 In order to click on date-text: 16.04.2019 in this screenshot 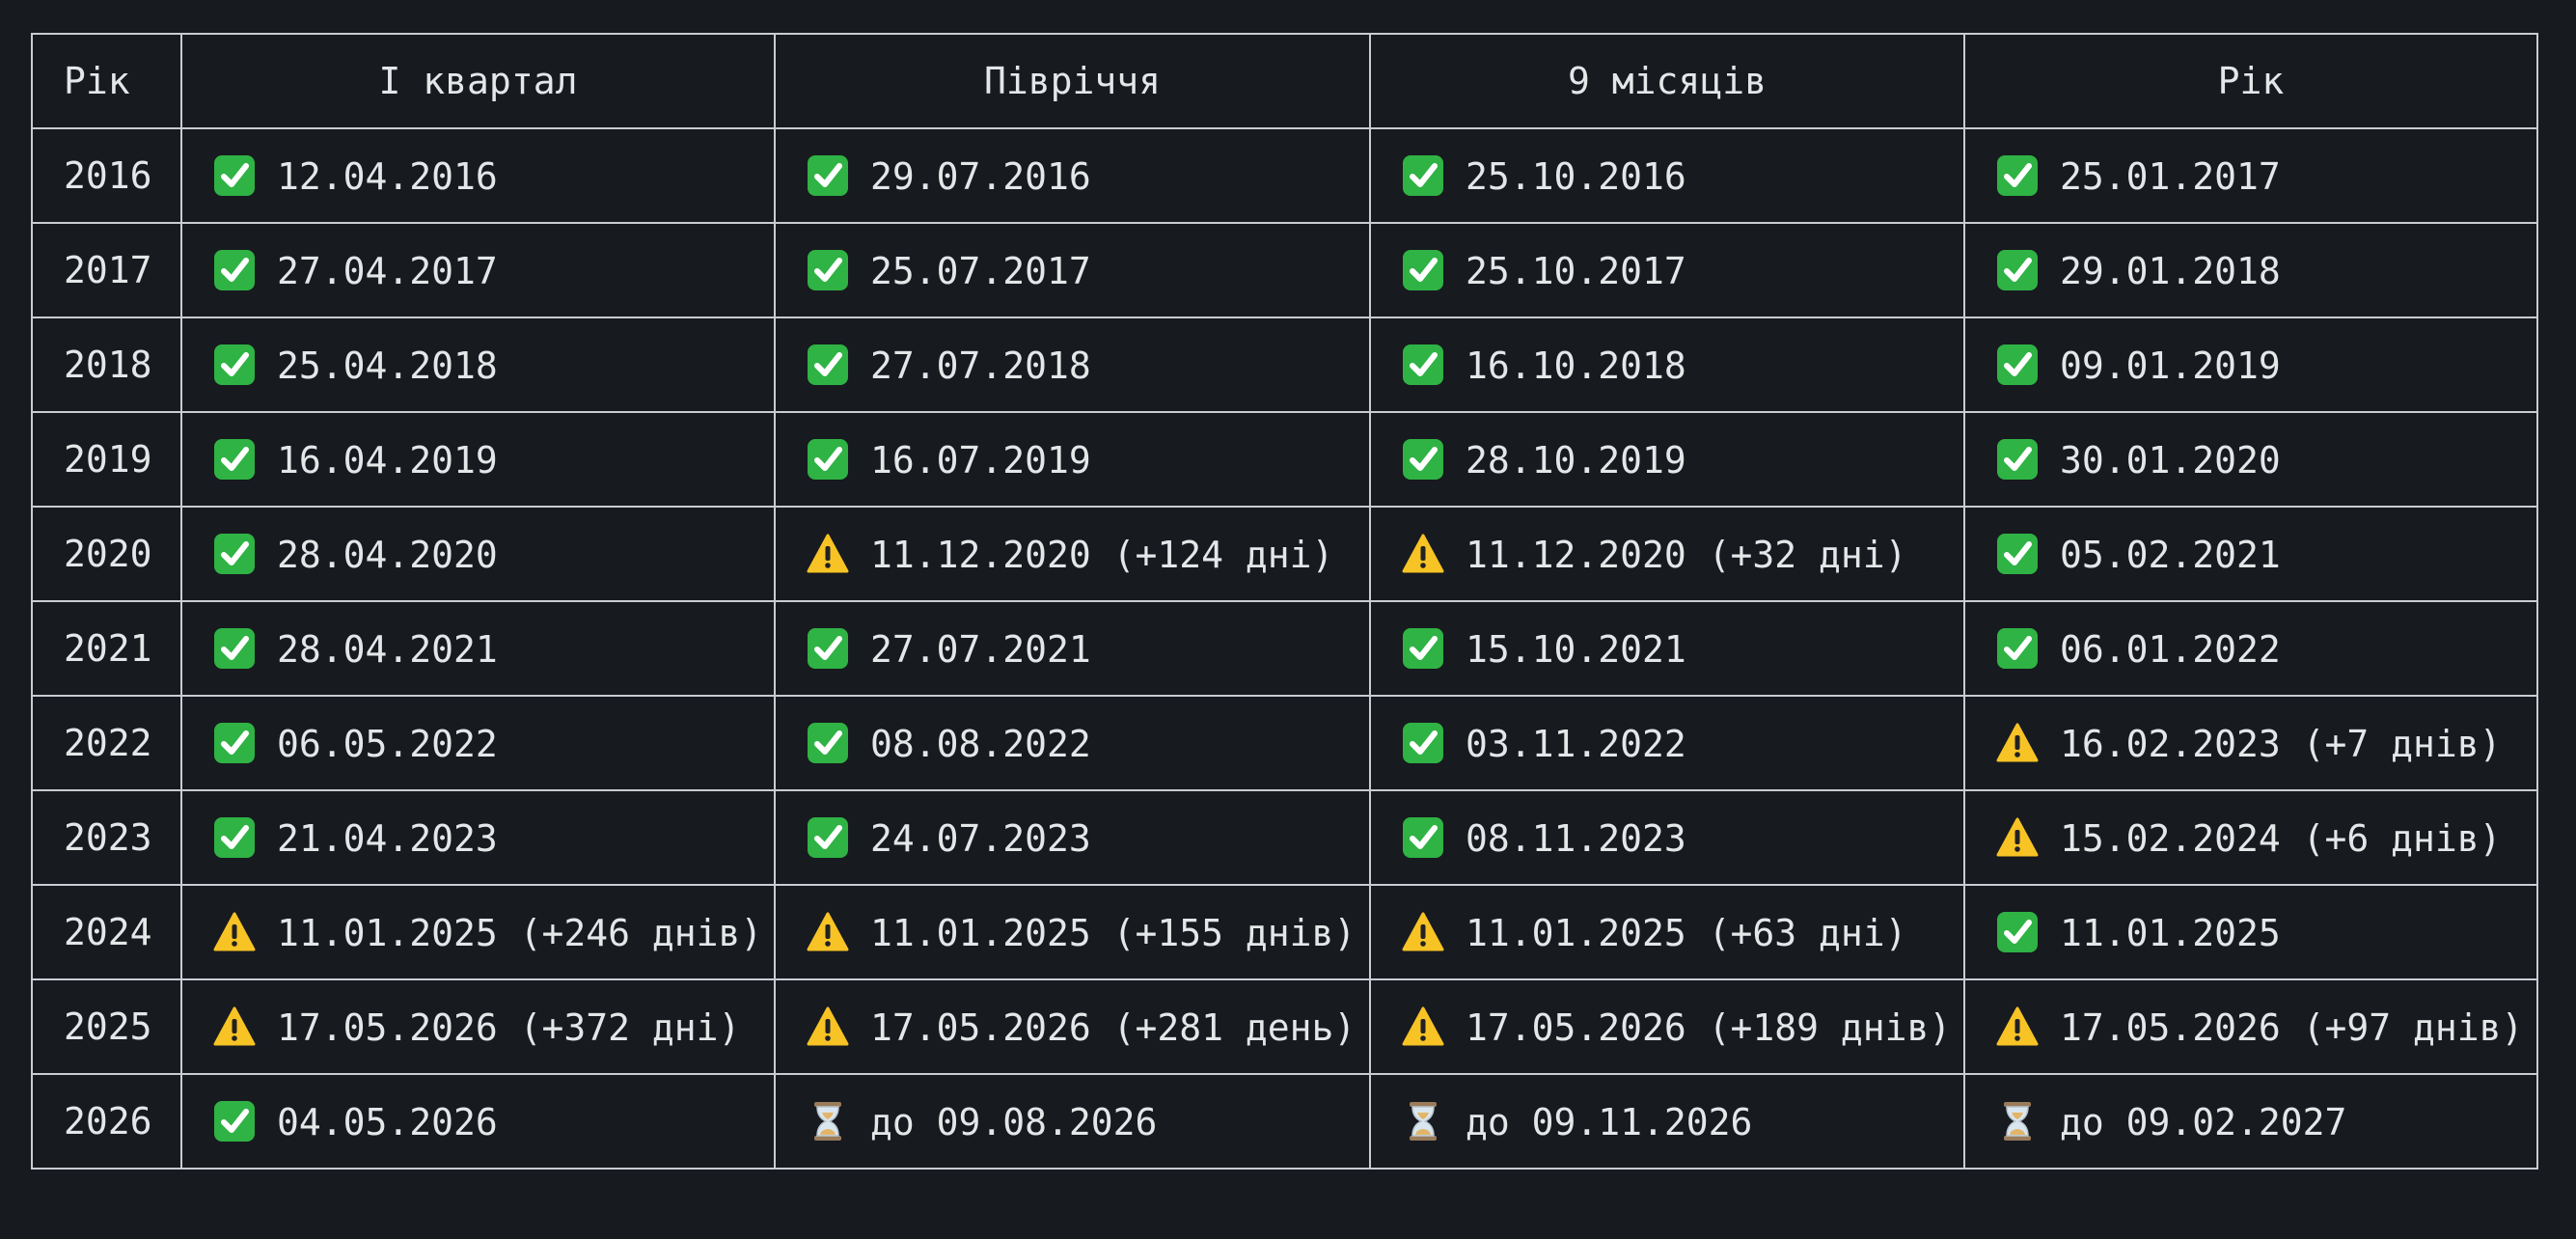, I will do `click(388, 460)`.